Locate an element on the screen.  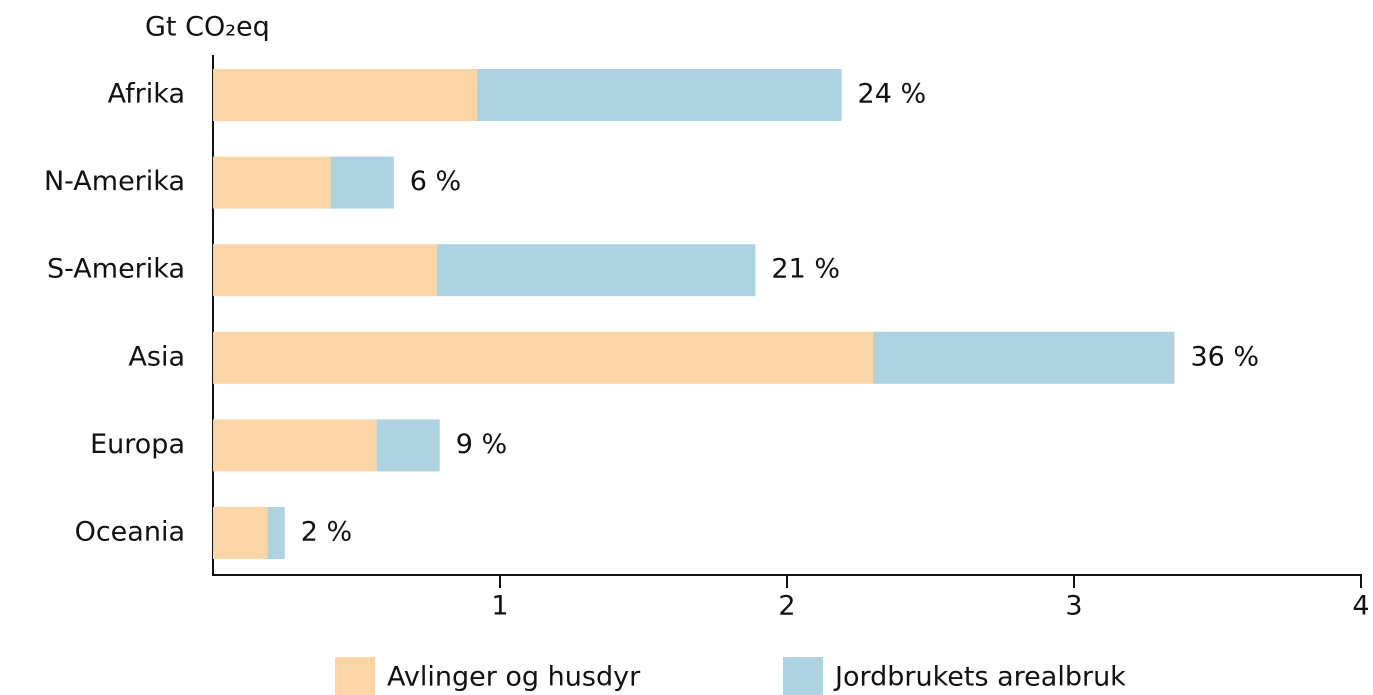
y-tick-label: S-Amerika is located at coordinates (116, 269).